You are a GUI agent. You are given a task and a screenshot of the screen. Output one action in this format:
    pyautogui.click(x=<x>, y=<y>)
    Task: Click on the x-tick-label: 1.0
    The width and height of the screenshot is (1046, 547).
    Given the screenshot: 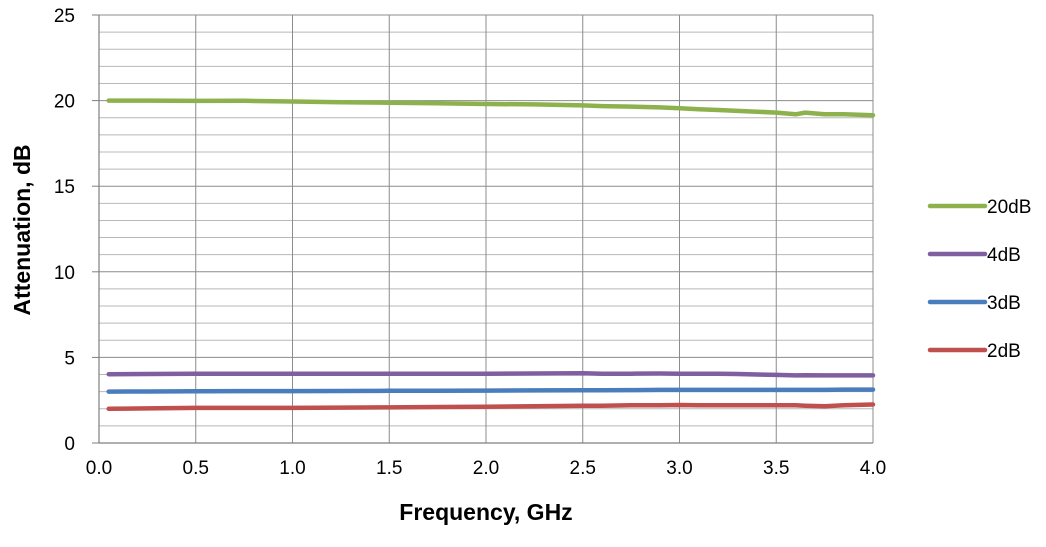 What is the action you would take?
    pyautogui.click(x=292, y=468)
    